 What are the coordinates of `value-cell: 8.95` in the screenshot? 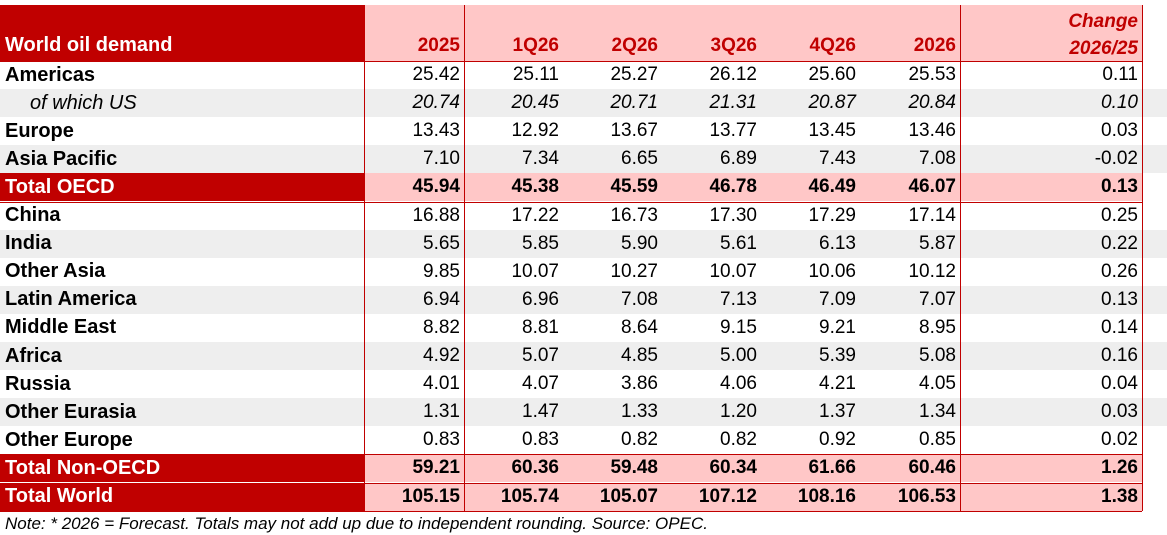 It's located at (937, 327).